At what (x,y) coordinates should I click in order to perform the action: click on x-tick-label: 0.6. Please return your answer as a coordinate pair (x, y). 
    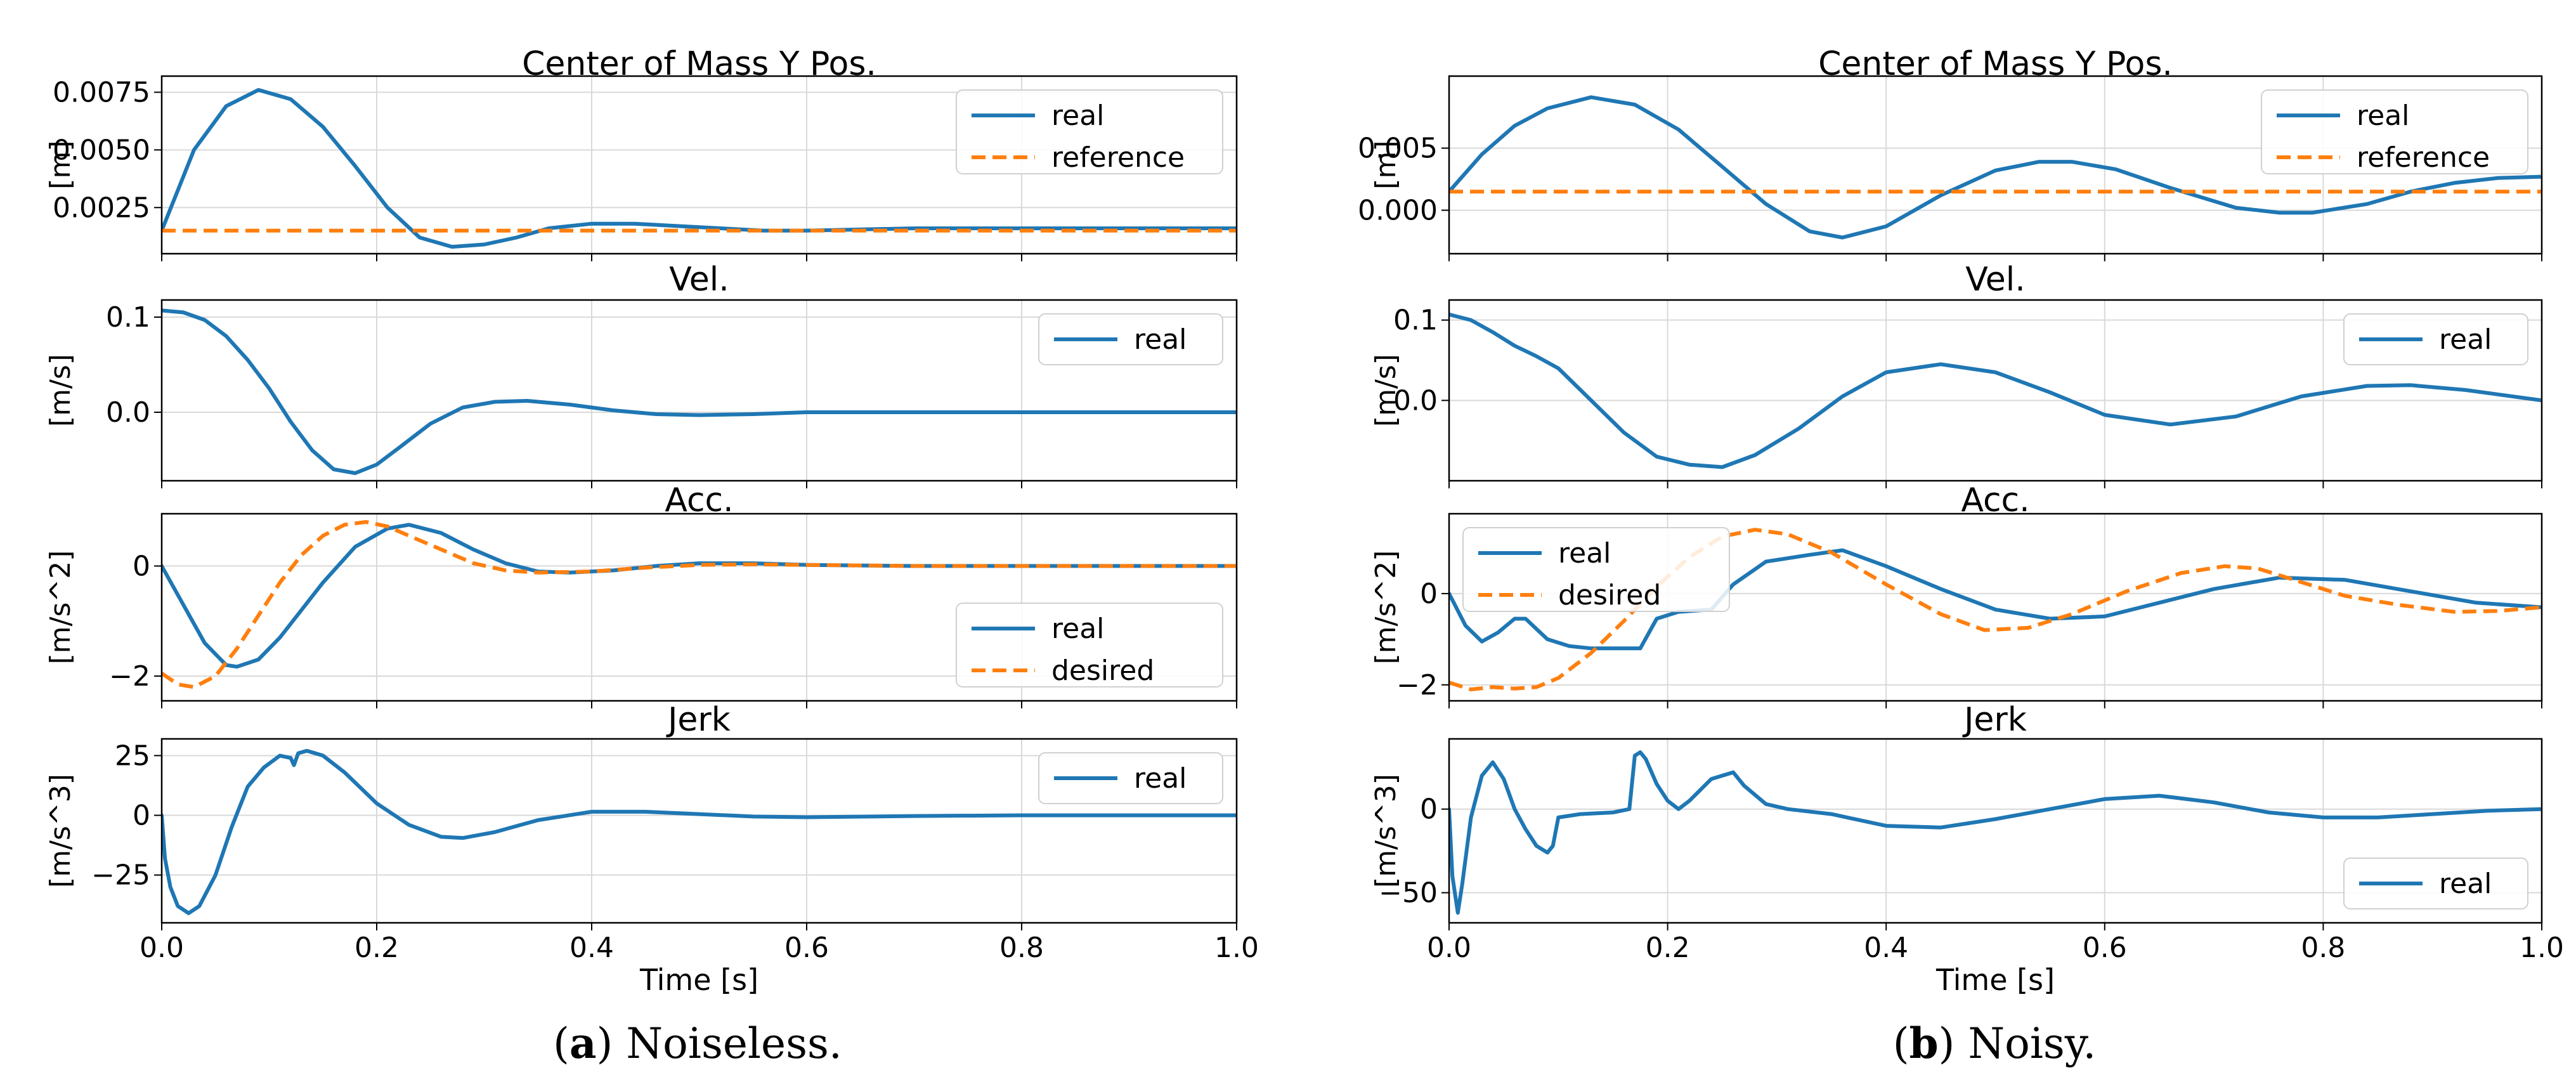
    Looking at the image, I should click on (806, 948).